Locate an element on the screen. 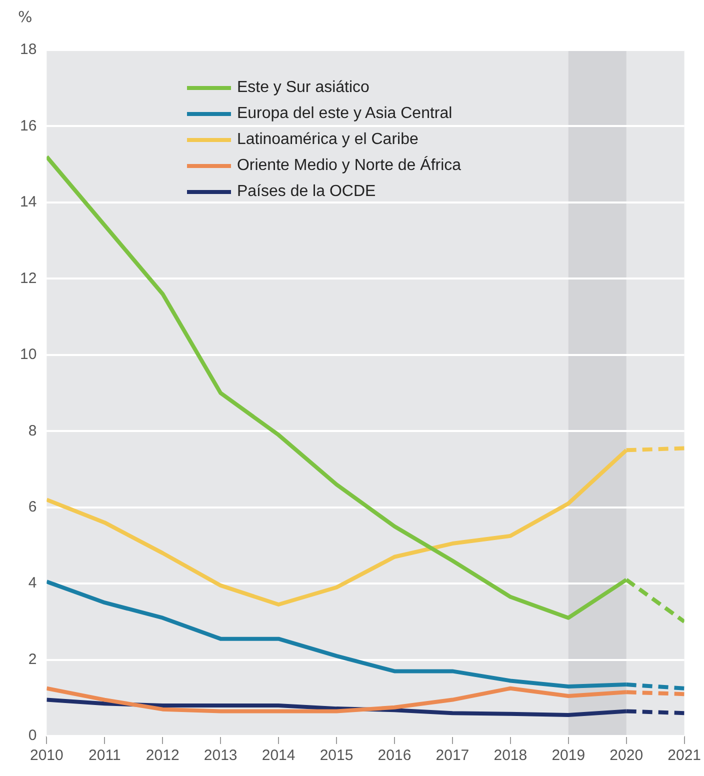 This screenshot has width=704, height=776. y-tick-label: 14 is located at coordinates (28, 202).